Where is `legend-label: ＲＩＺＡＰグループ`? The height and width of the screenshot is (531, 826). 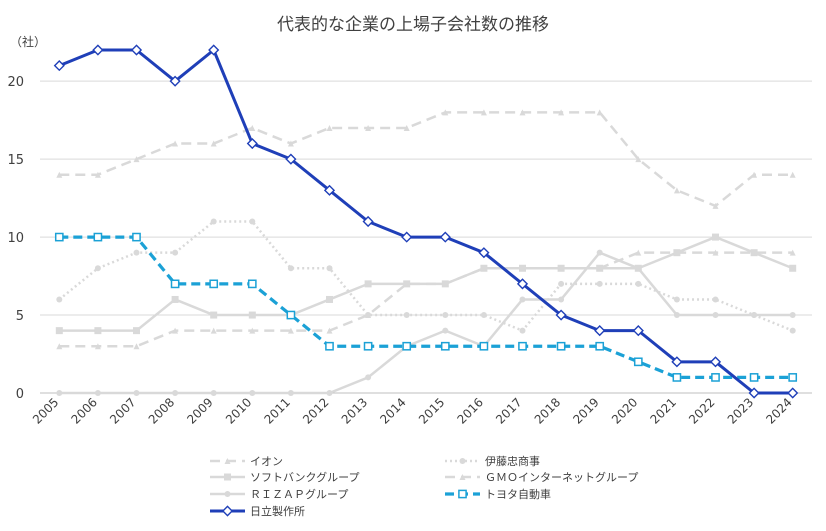
legend-label: ＲＩＺＡＰグループ is located at coordinates (299, 494).